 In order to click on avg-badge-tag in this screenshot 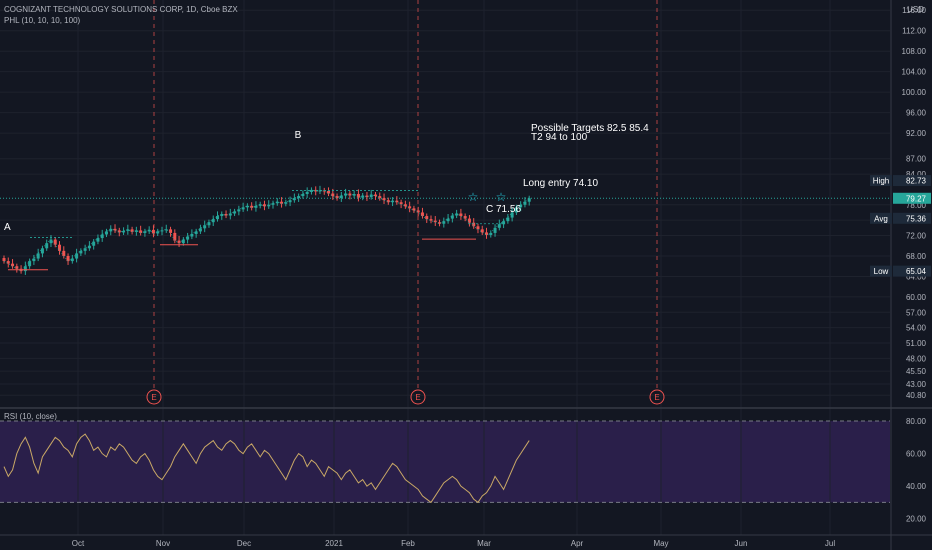, I will do `click(881, 218)`.